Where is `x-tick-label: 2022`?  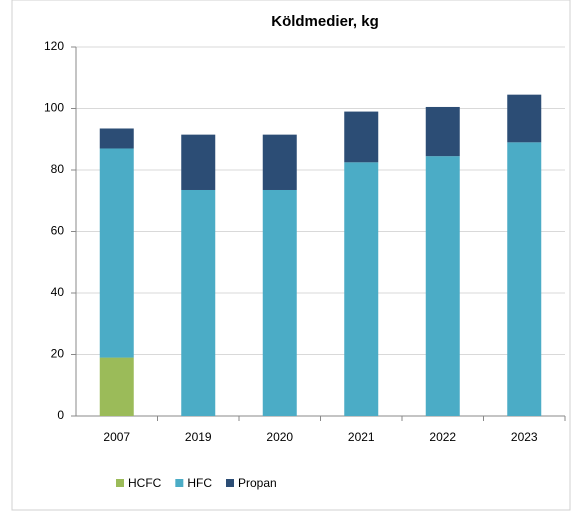 x-tick-label: 2022 is located at coordinates (442, 437).